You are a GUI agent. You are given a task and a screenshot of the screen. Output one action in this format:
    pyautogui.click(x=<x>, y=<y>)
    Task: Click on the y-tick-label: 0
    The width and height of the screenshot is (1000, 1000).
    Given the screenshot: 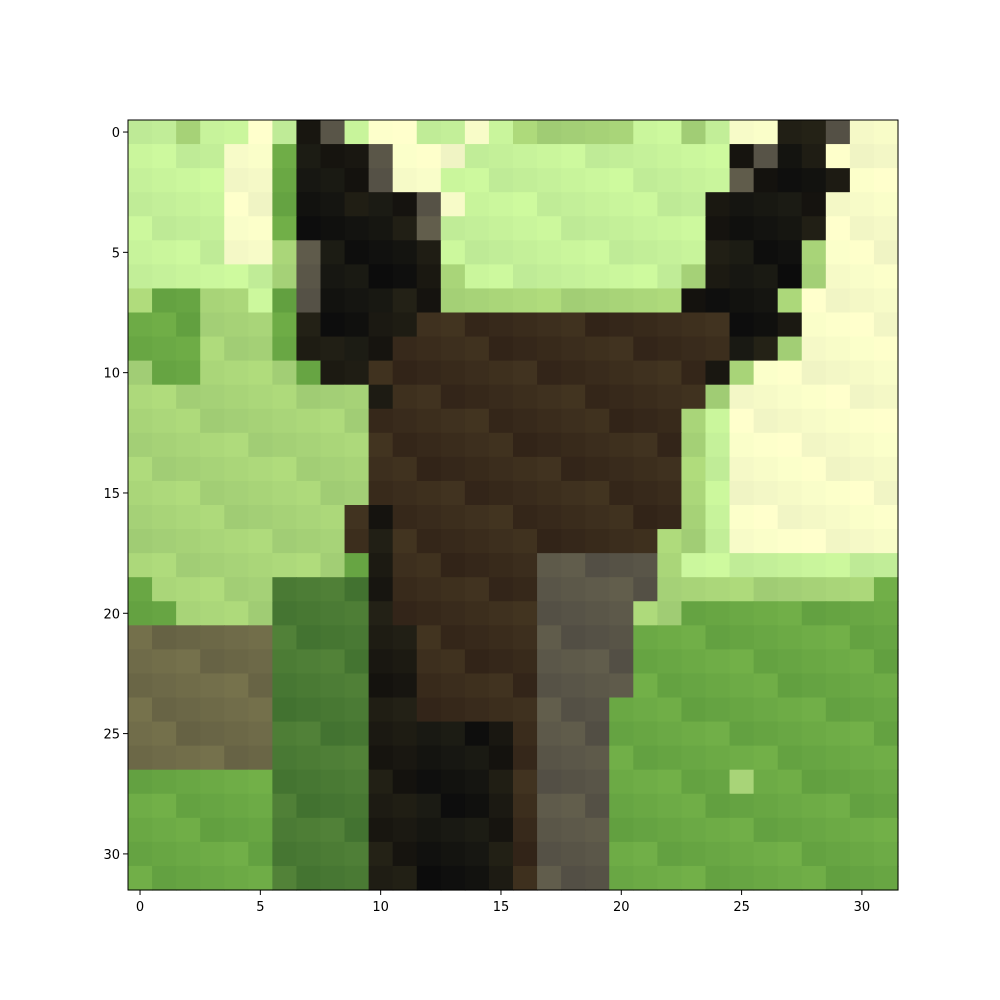 What is the action you would take?
    pyautogui.click(x=116, y=133)
    